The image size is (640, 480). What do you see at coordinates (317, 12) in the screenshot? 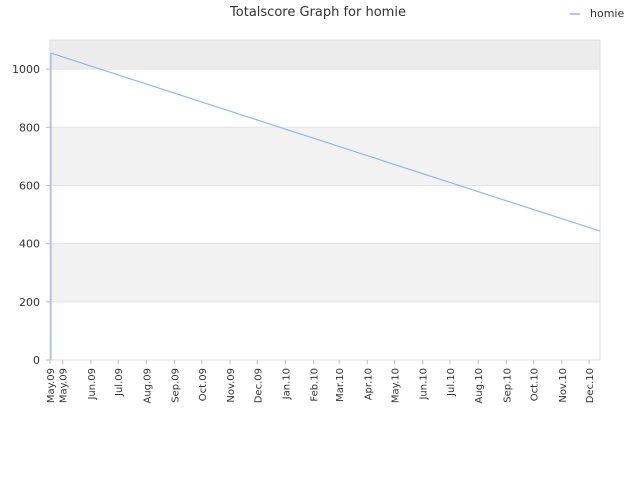
I see `chart-title: Totalscore Graph for homie` at bounding box center [317, 12].